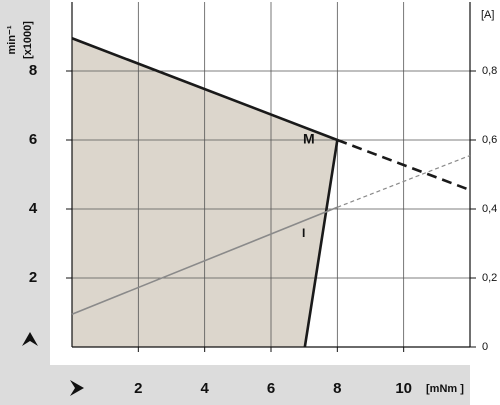 This screenshot has width=500, height=405. I want to click on y2-tick-label: 0,4, so click(489, 209).